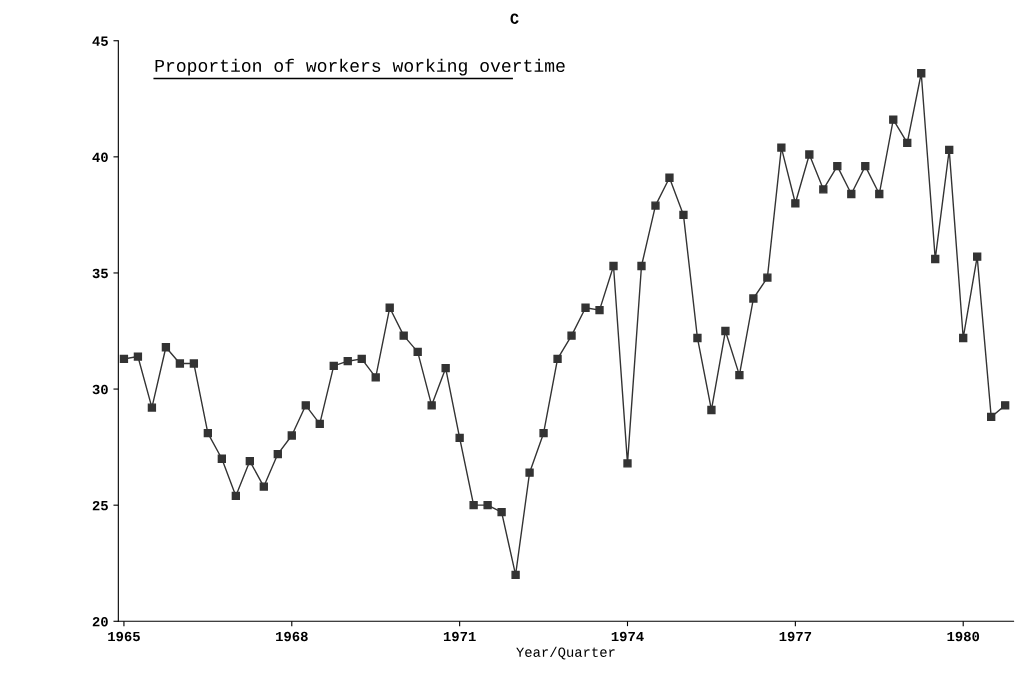  What do you see at coordinates (795, 636) in the screenshot?
I see `x-tick-label: 1977` at bounding box center [795, 636].